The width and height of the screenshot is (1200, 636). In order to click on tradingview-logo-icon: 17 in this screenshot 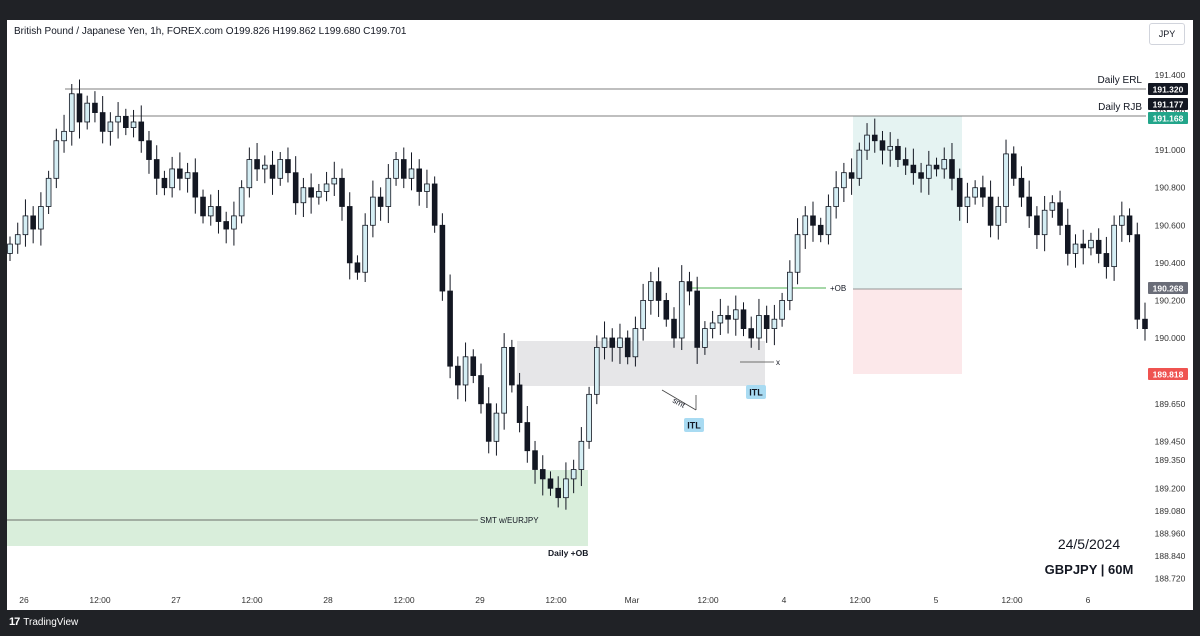, I will do `click(14, 622)`.